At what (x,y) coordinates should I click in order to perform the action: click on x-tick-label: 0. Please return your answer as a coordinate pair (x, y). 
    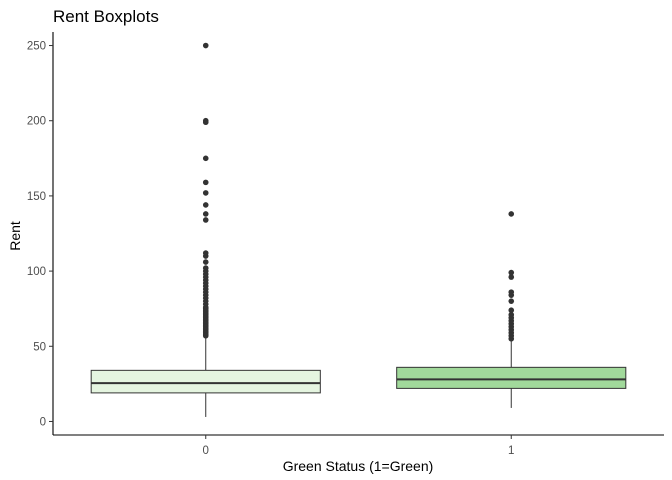
    Looking at the image, I should click on (206, 451).